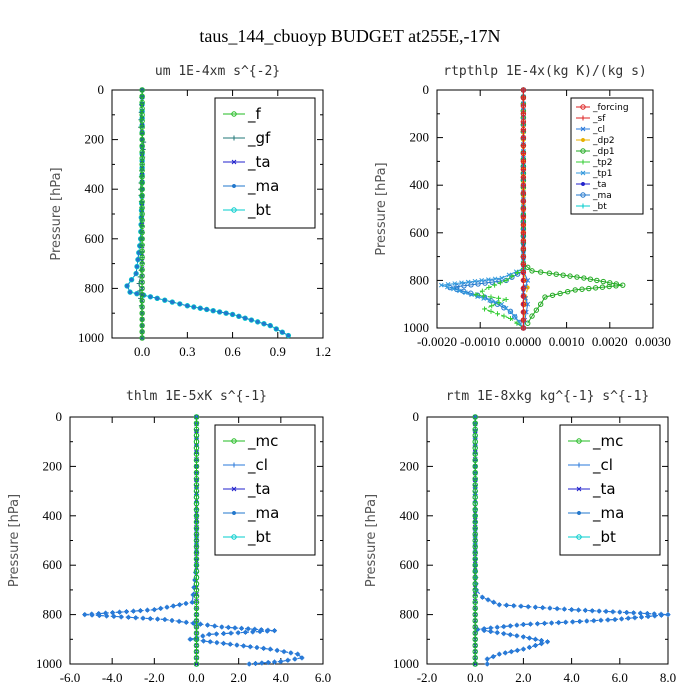 The image size is (700, 700). I want to click on series-forcing, so click(523, 209).